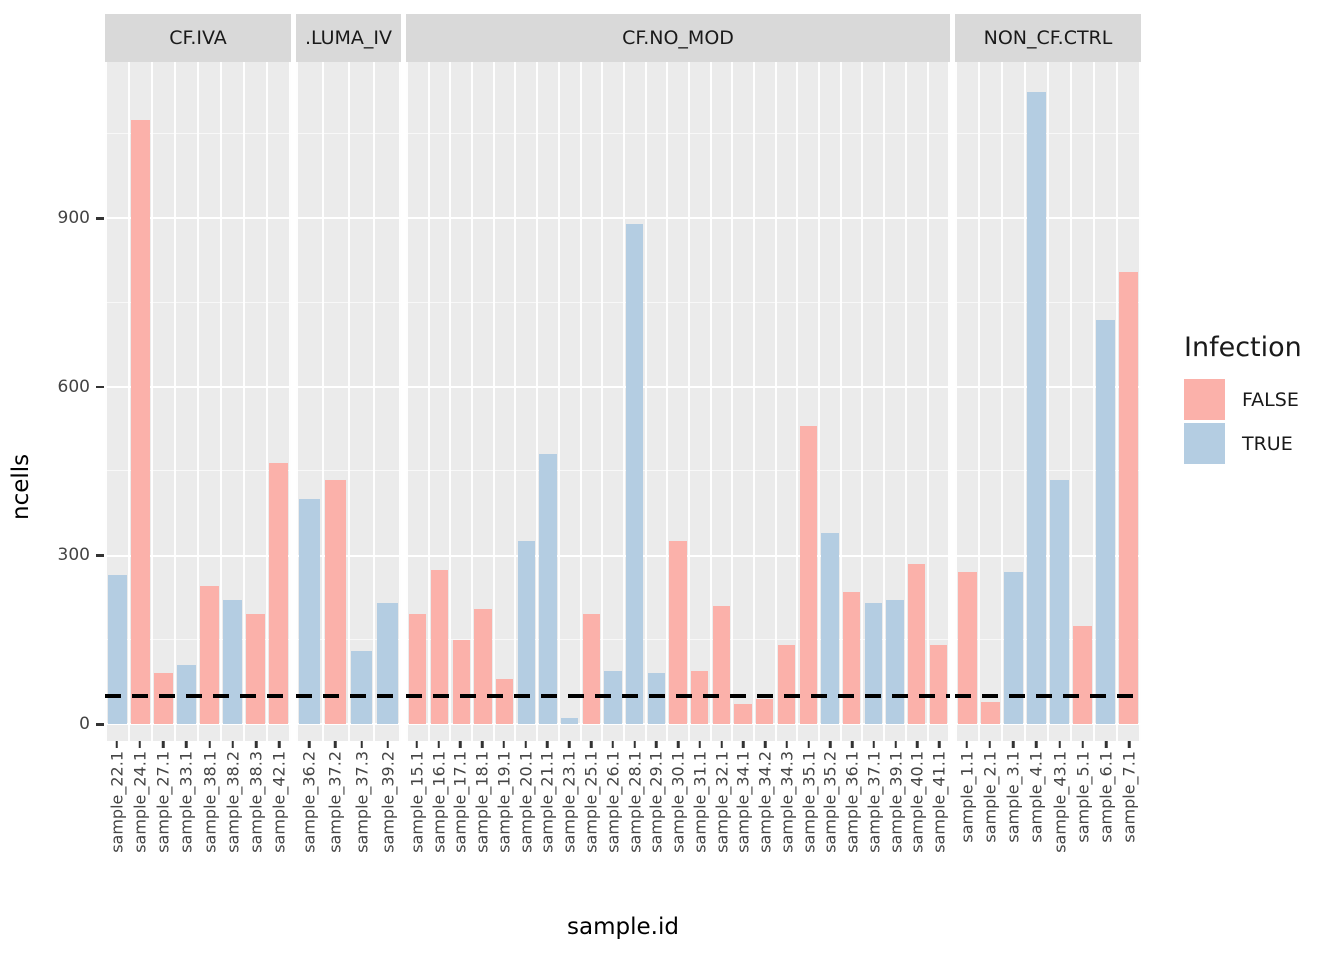 This screenshot has height=960, width=1344. Describe the element at coordinates (210, 802) in the screenshot. I see `x-tick-label: sample_38.1` at that location.